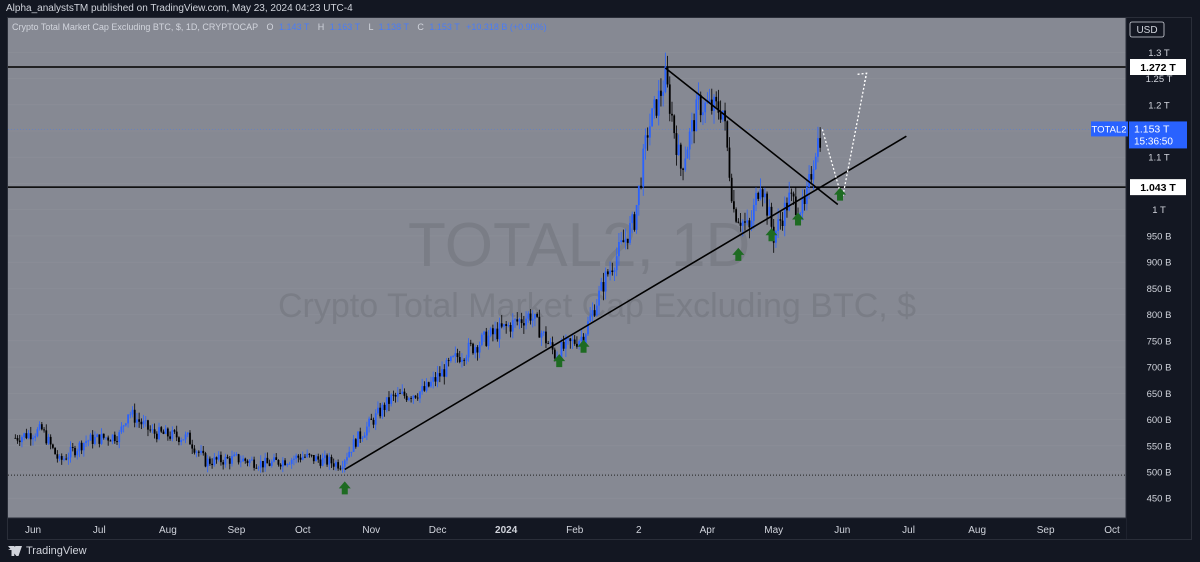 Image resolution: width=1200 pixels, height=562 pixels. What do you see at coordinates (1108, 129) in the screenshot?
I see `symbol-tag-label: TOTAL2` at bounding box center [1108, 129].